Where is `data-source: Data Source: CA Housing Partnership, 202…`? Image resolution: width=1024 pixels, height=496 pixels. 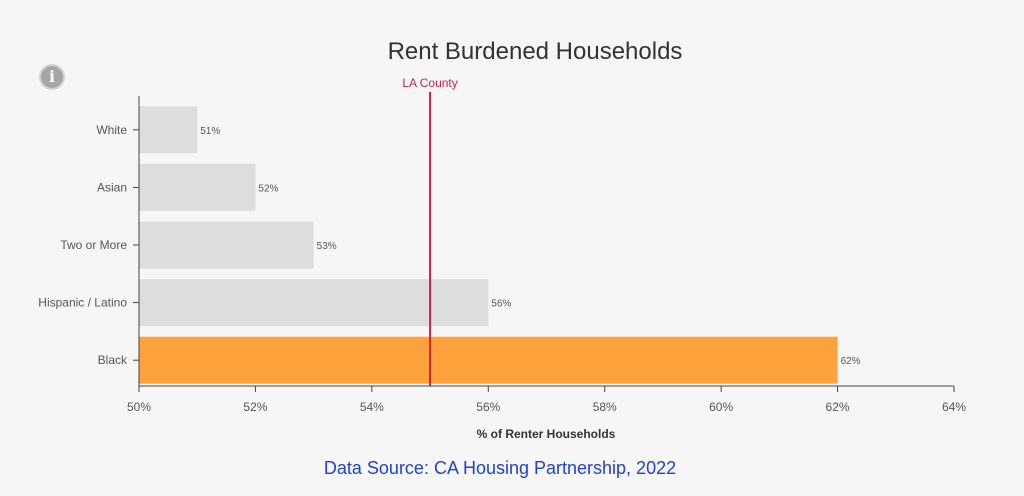
data-source: Data Source: CA Housing Partnership, 202… is located at coordinates (500, 468).